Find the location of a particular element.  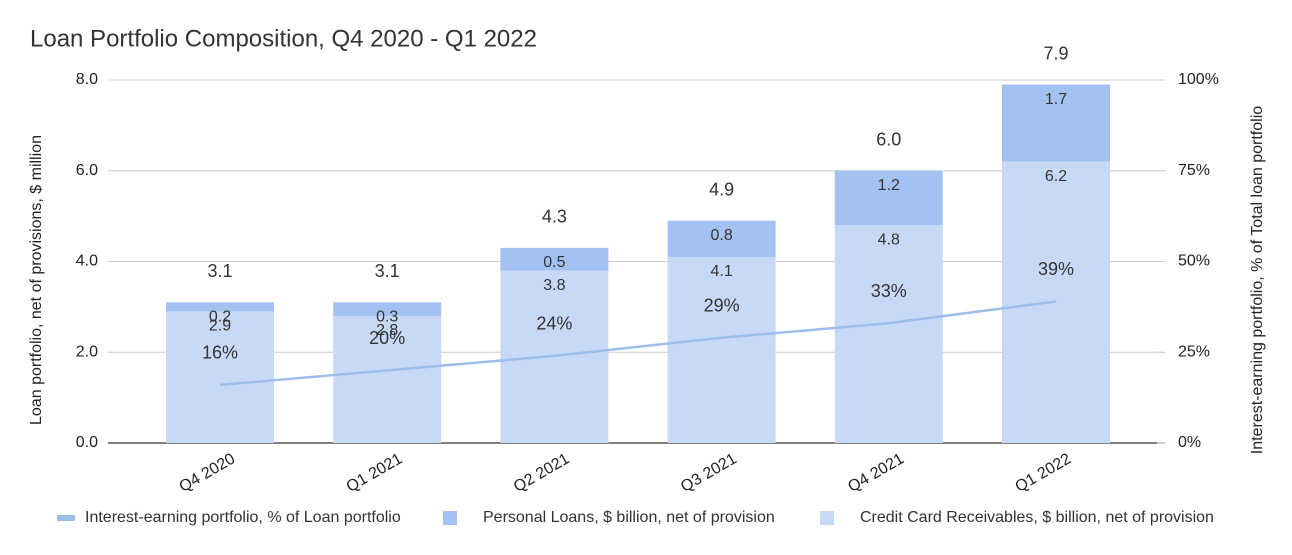

x-tick-label: Q2 2021 is located at coordinates (542, 472).